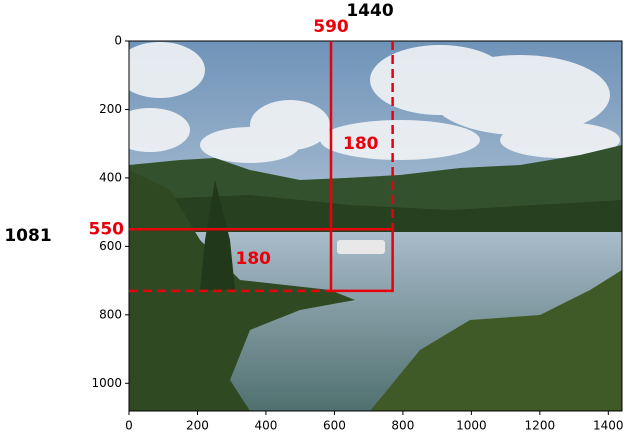  Describe the element at coordinates (107, 229) in the screenshot. I see `box-y-label: 550` at that location.